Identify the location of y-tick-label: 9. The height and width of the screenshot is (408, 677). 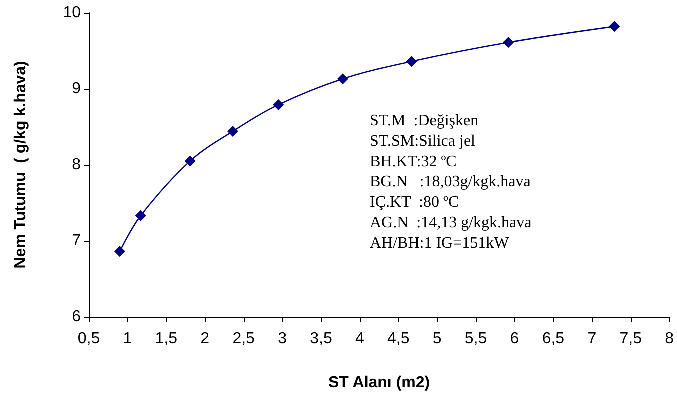
(77, 89).